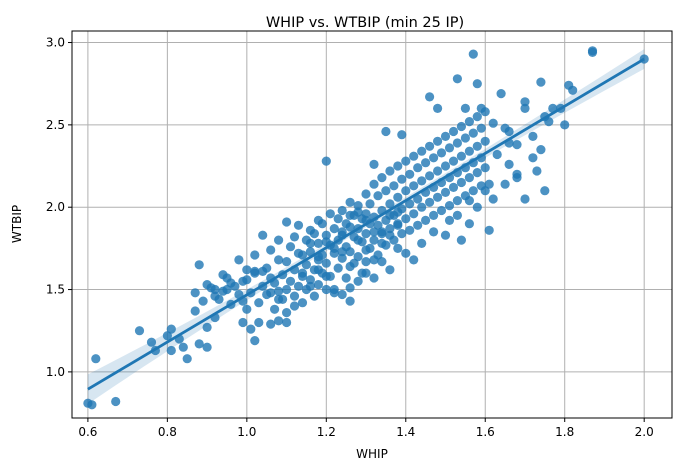  Describe the element at coordinates (485, 432) in the screenshot. I see `x-tick-label: 1.6` at that location.